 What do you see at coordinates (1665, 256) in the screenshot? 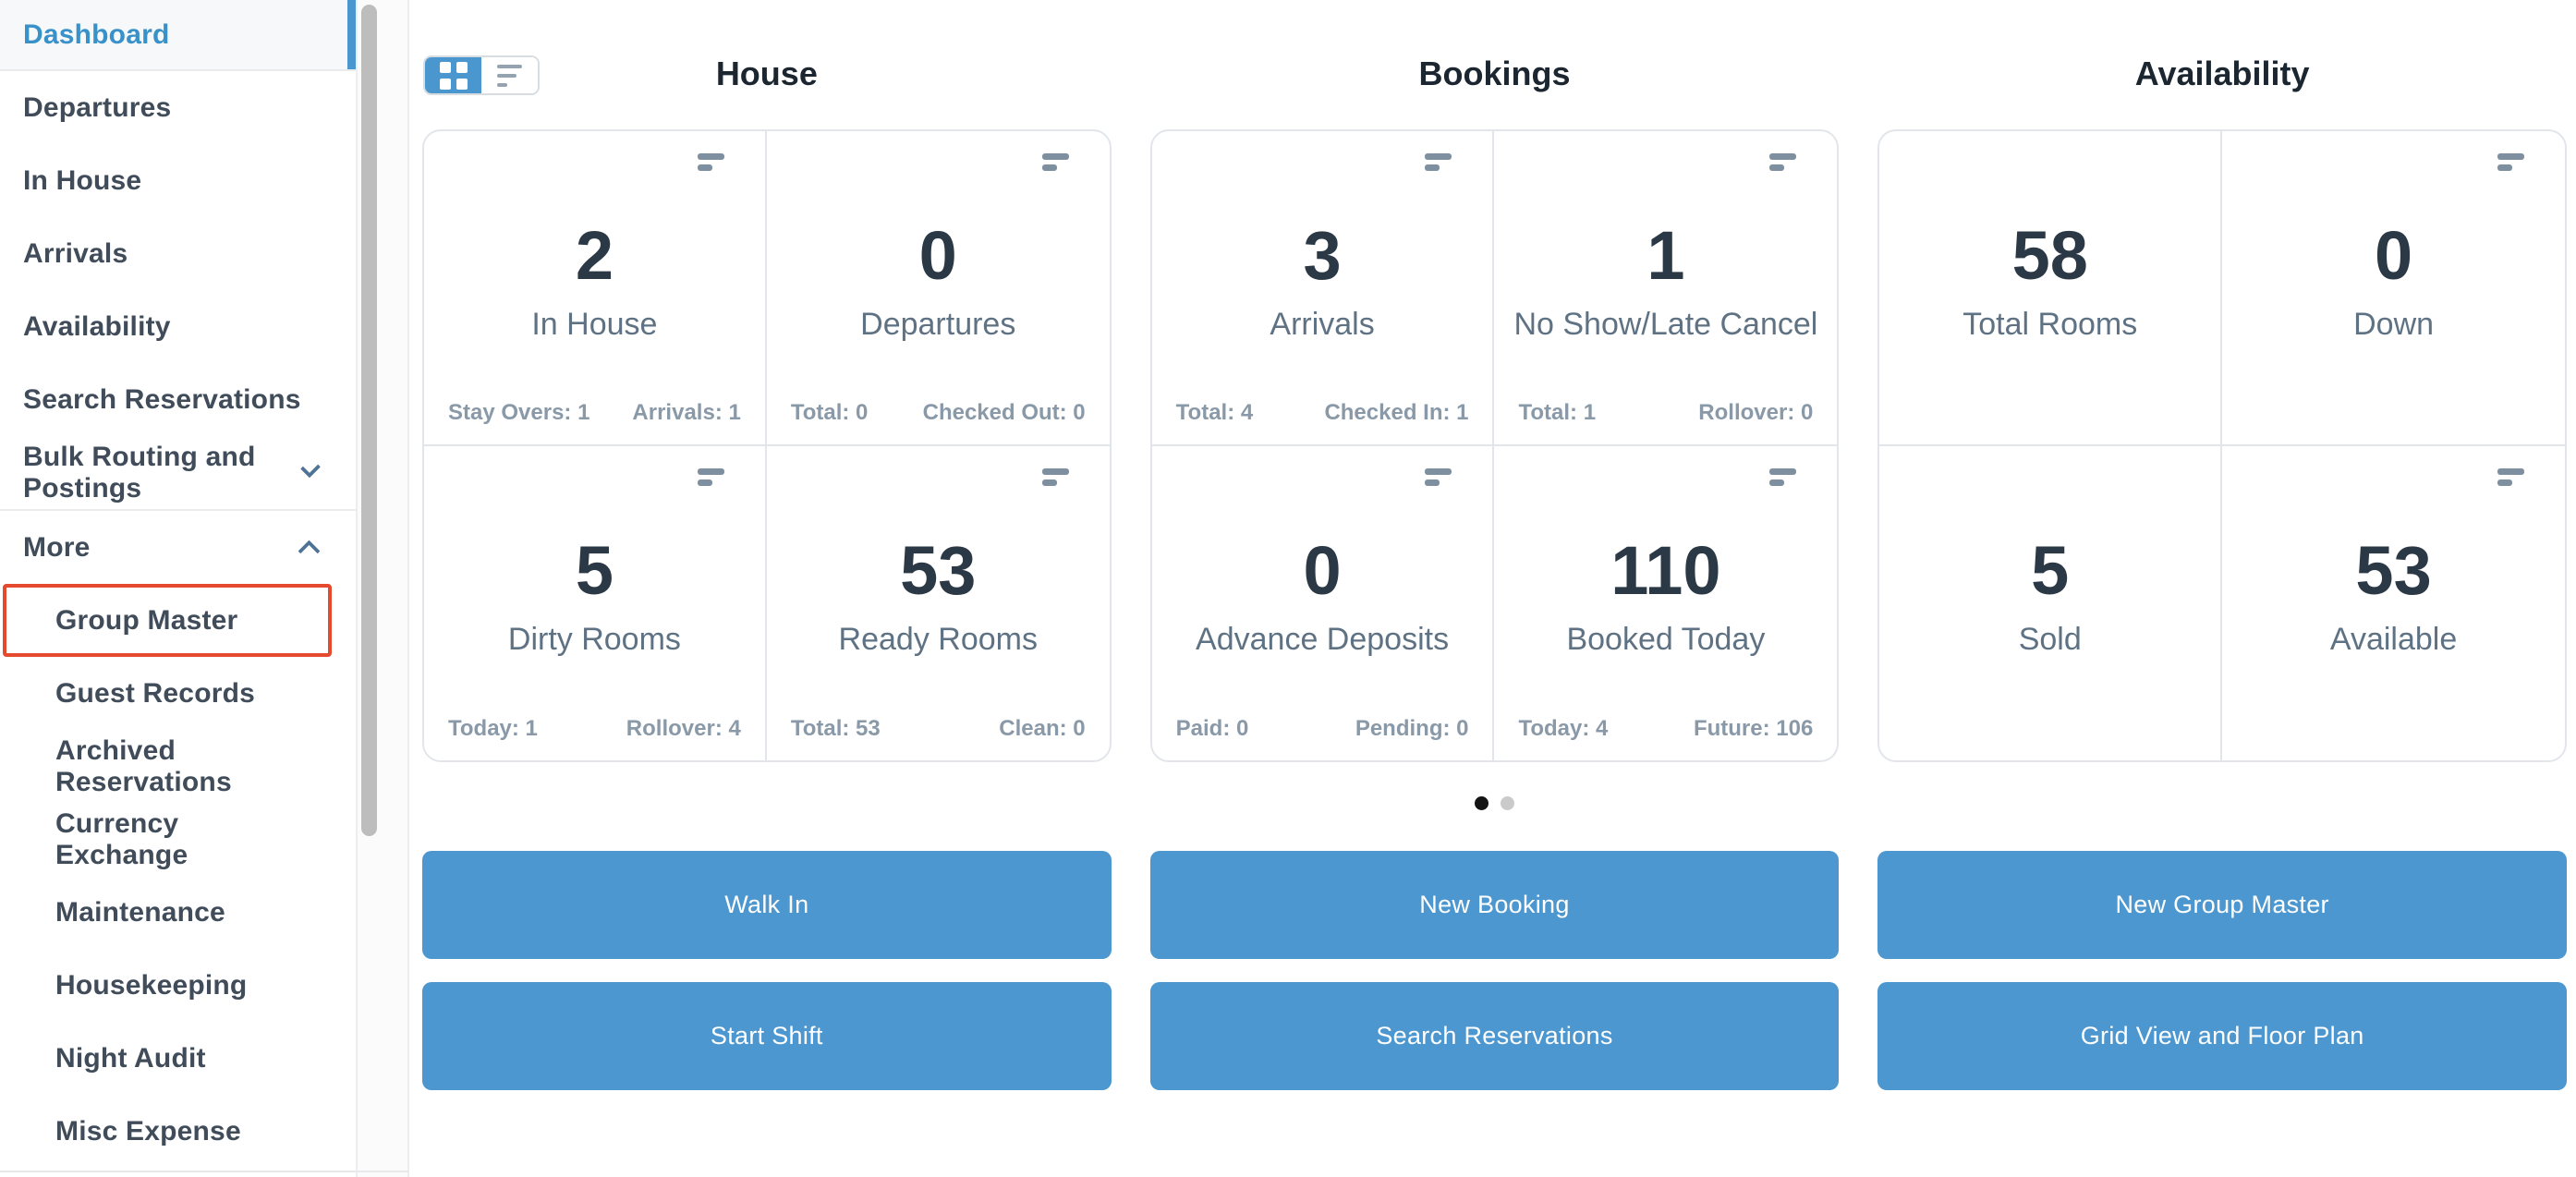
I see `stat-value: 1` at bounding box center [1665, 256].